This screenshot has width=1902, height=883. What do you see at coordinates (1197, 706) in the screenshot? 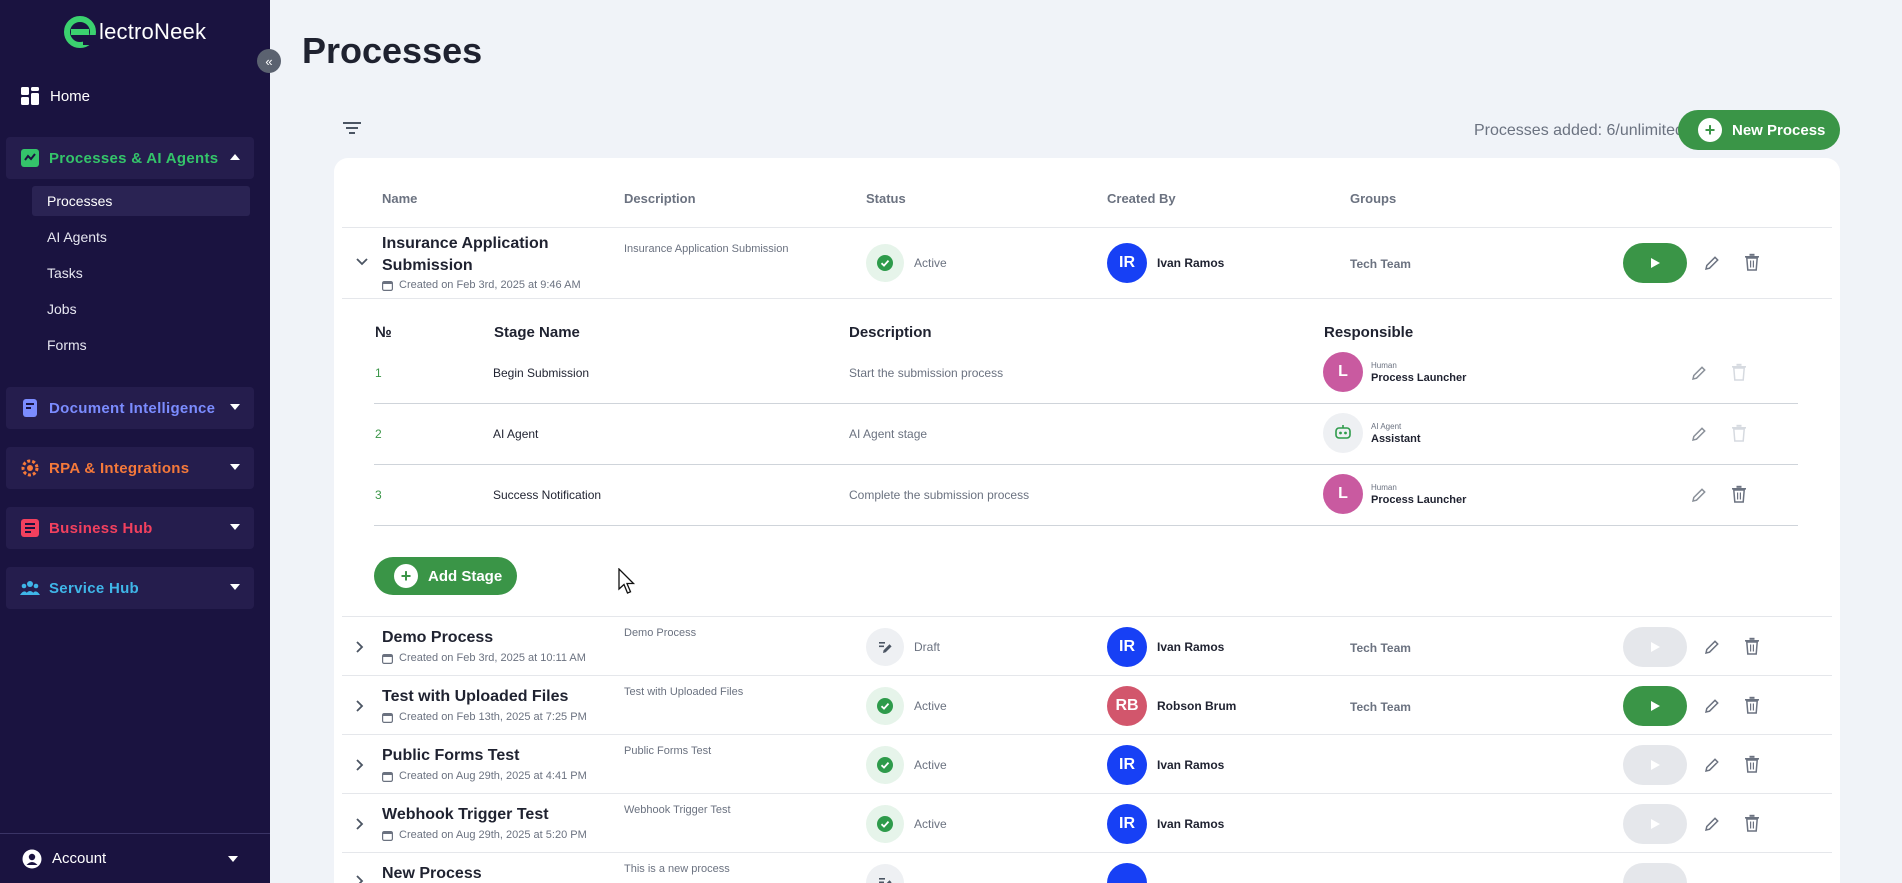
I see `creator-name: Robson Brum` at bounding box center [1197, 706].